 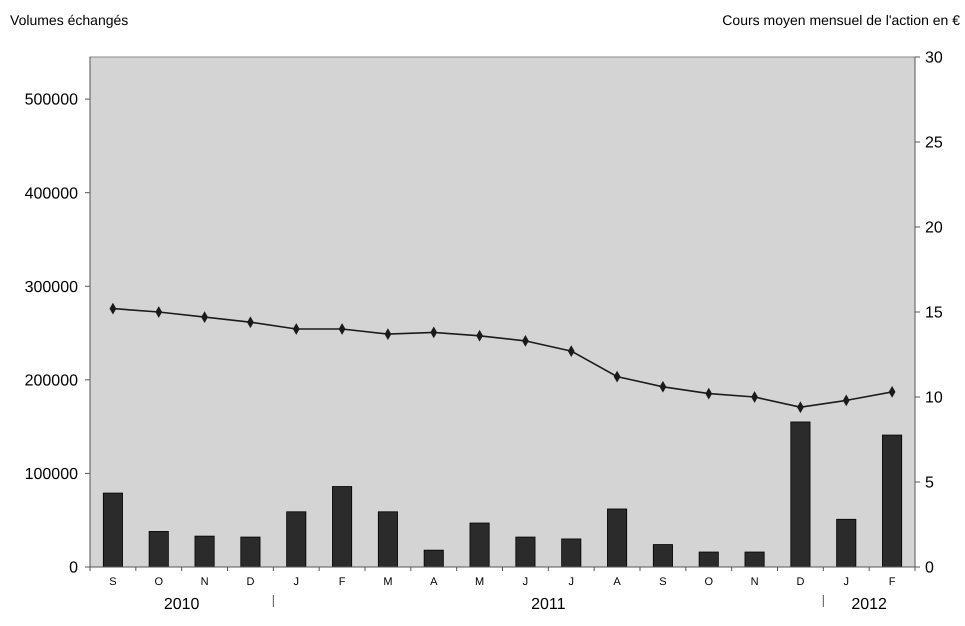 I want to click on y2-tick-label: 30, so click(x=934, y=58).